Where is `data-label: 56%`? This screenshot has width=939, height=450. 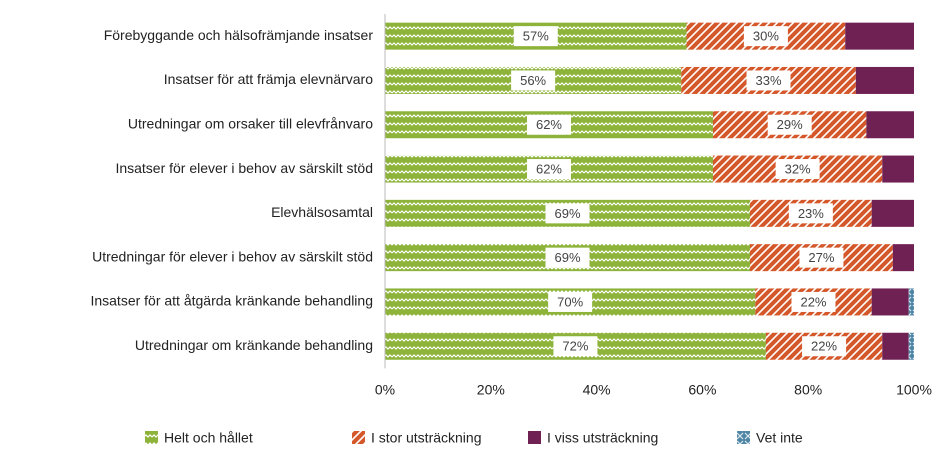 data-label: 56% is located at coordinates (533, 80).